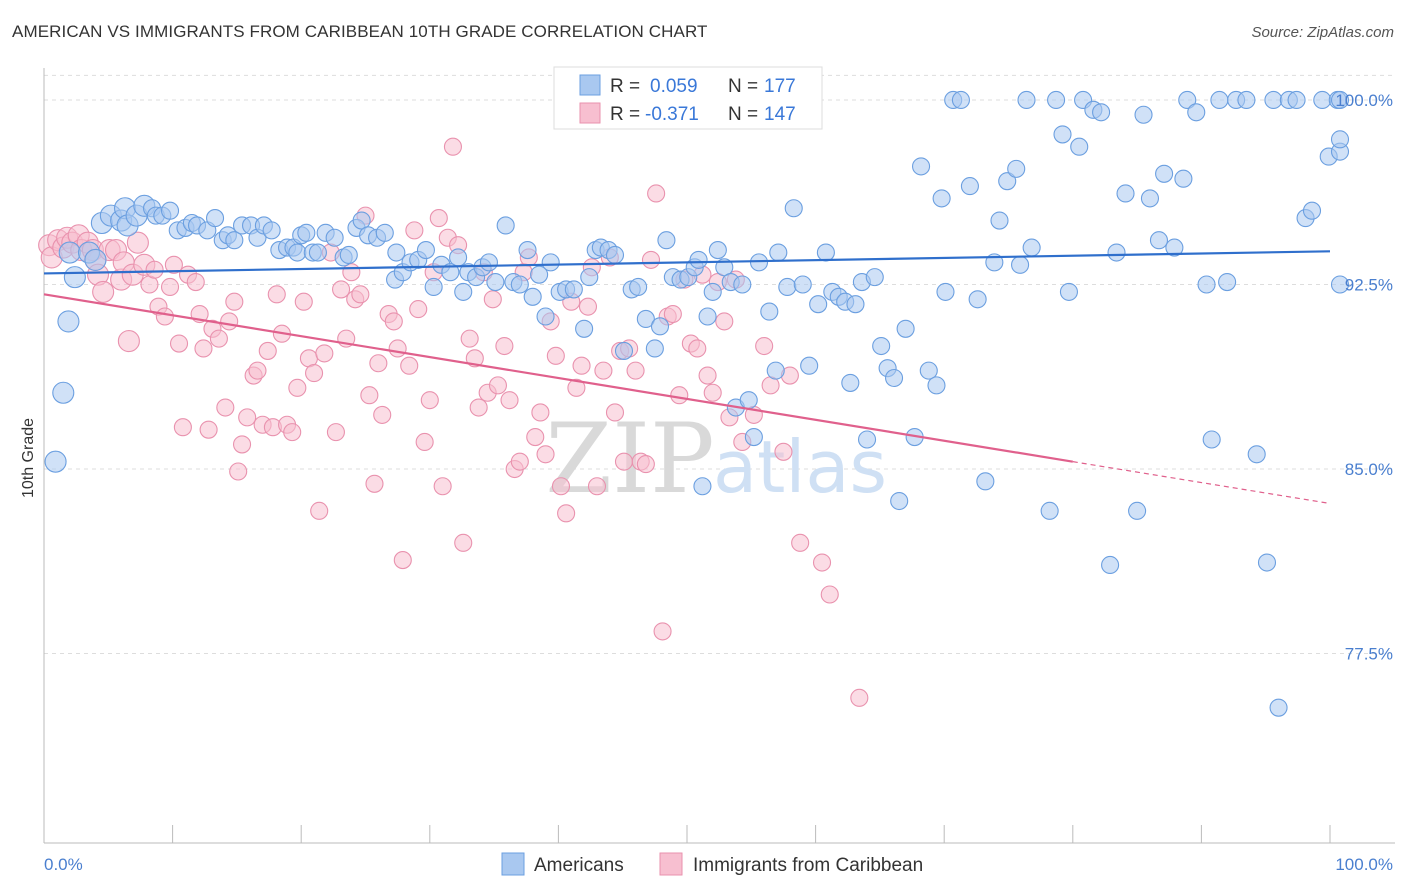 The height and width of the screenshot is (892, 1406). I want to click on stats-r-value-immigrants: -0.371, so click(672, 114).